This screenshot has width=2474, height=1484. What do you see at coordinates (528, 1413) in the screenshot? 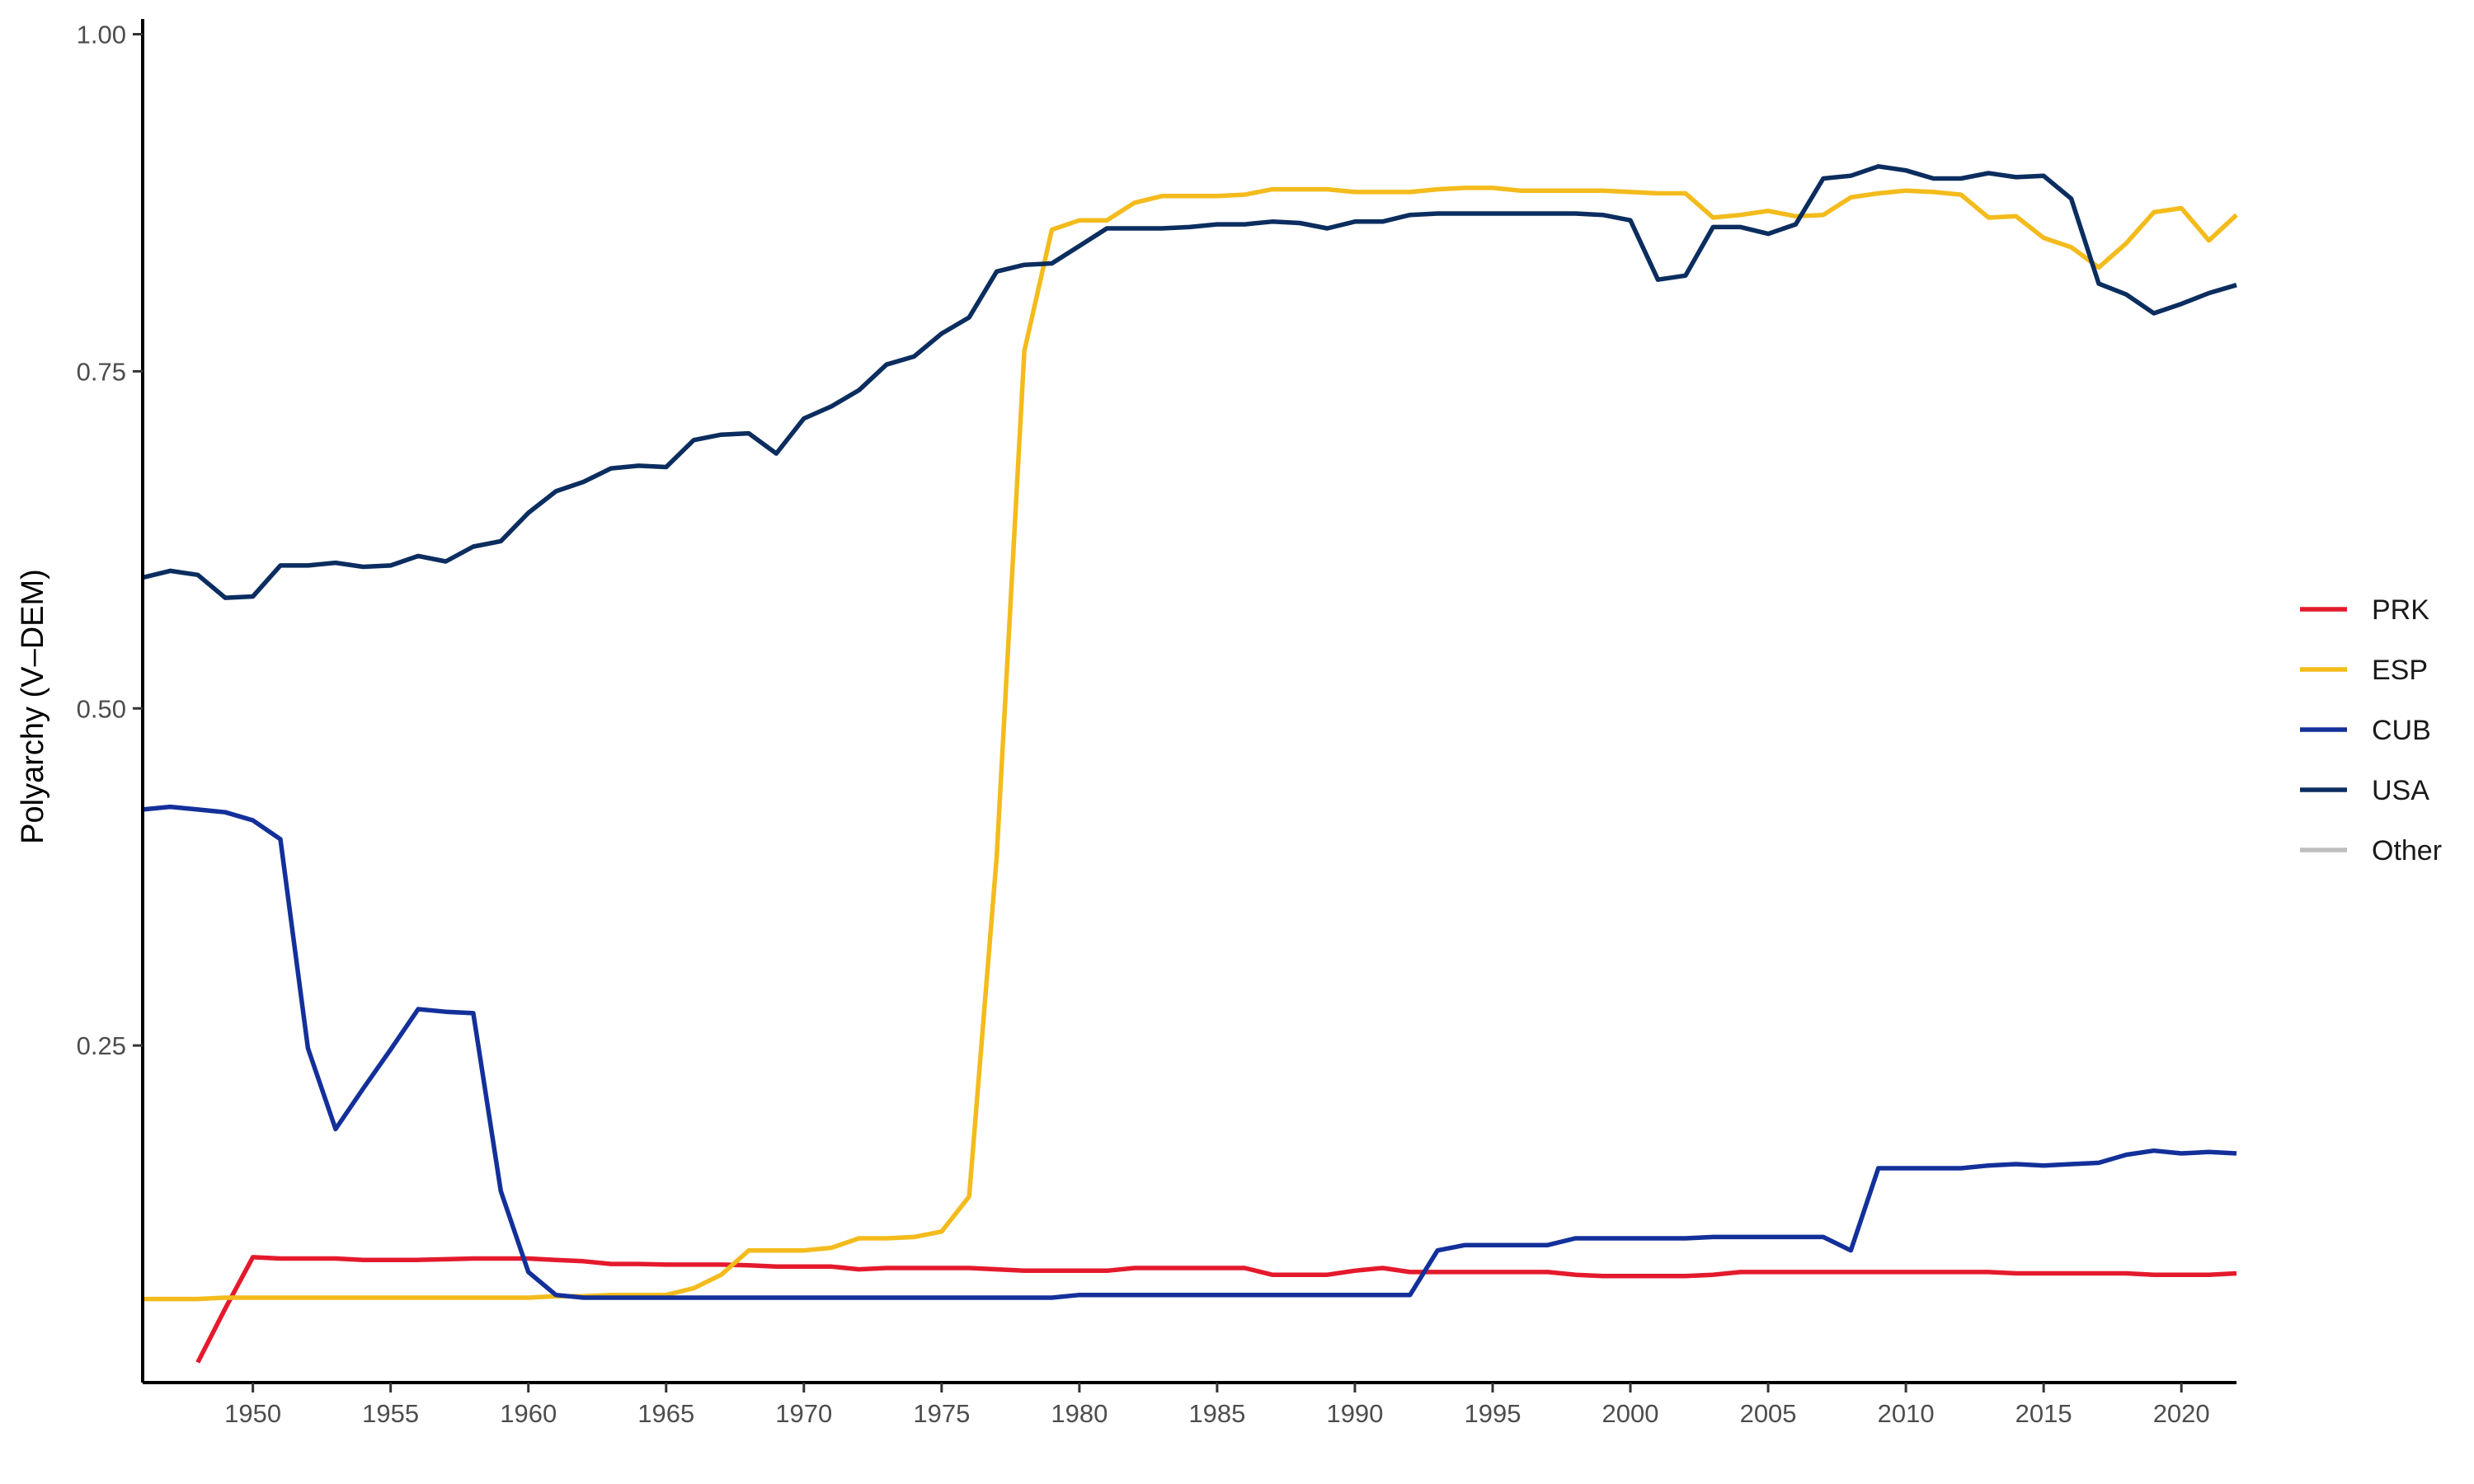
I see `x-tick-label: 1960` at bounding box center [528, 1413].